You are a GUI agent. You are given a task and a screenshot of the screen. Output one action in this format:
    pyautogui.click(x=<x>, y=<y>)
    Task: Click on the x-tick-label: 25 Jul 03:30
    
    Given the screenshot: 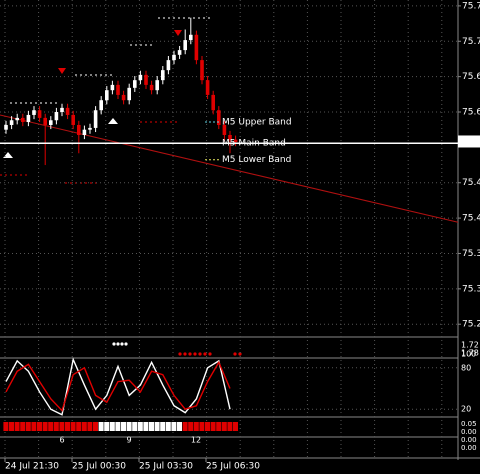 What is the action you would take?
    pyautogui.click(x=166, y=467)
    